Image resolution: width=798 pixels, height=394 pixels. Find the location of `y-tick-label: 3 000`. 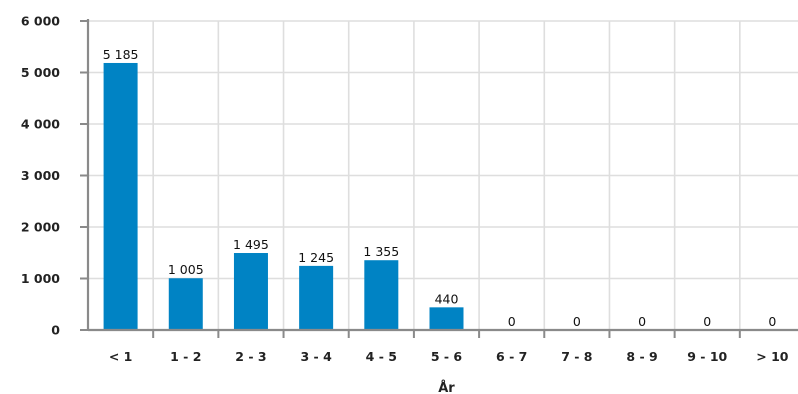

y-tick-label: 3 000 is located at coordinates (40, 175).